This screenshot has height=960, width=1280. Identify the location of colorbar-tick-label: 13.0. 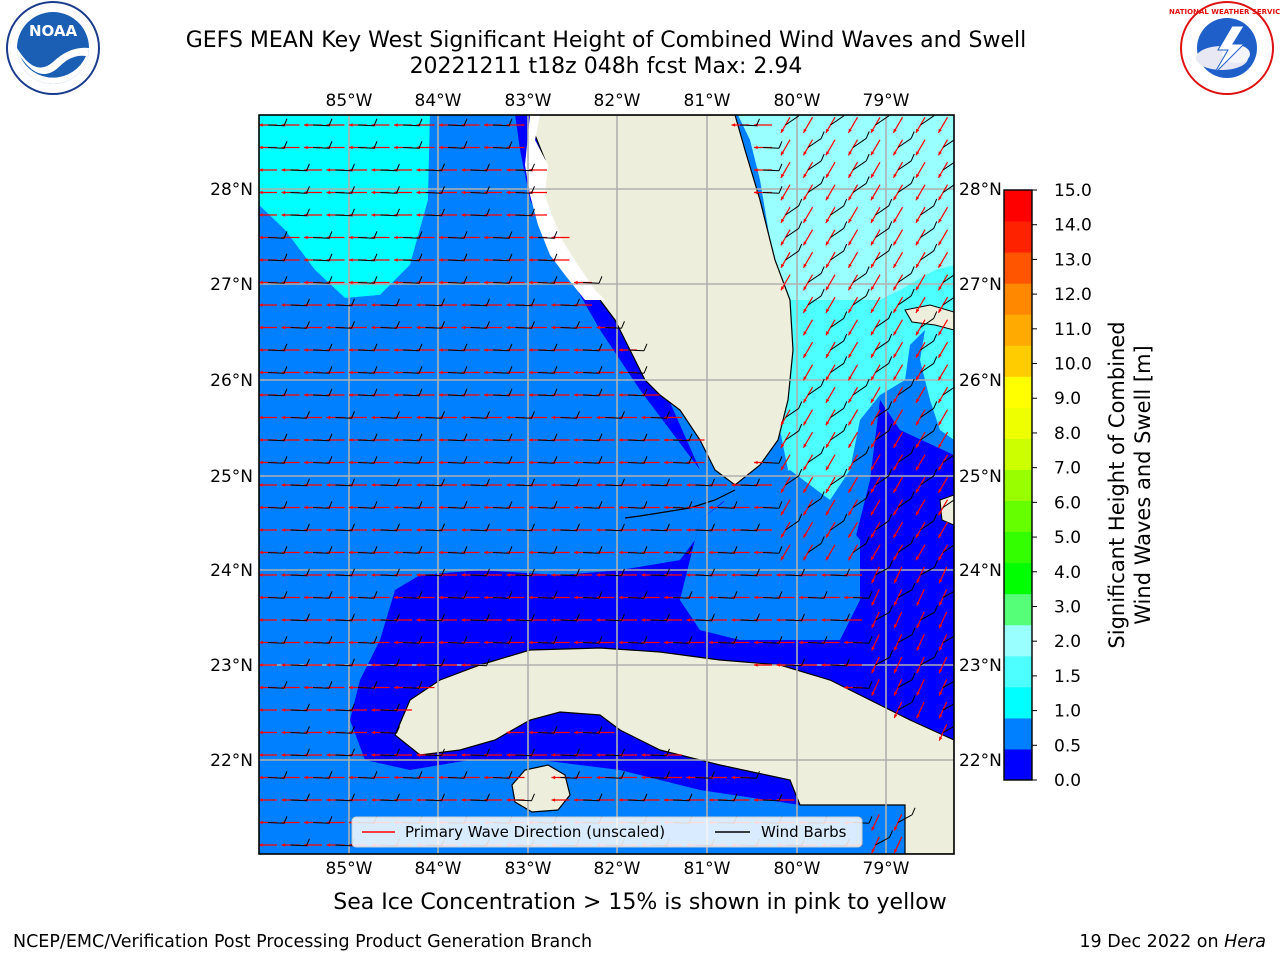
(1073, 260).